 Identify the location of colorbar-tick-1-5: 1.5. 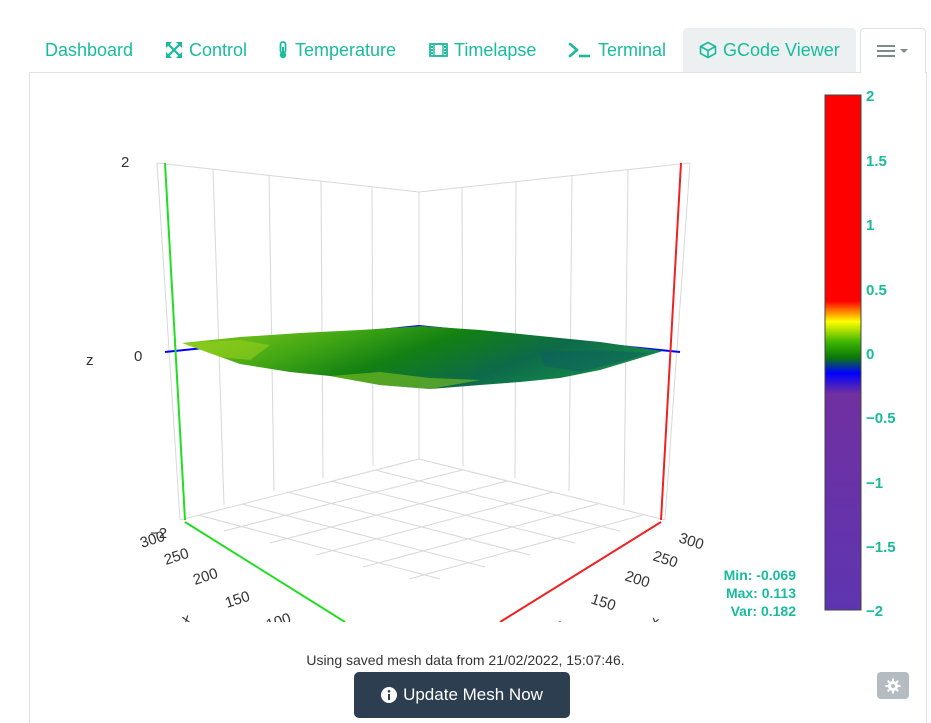
(876, 161).